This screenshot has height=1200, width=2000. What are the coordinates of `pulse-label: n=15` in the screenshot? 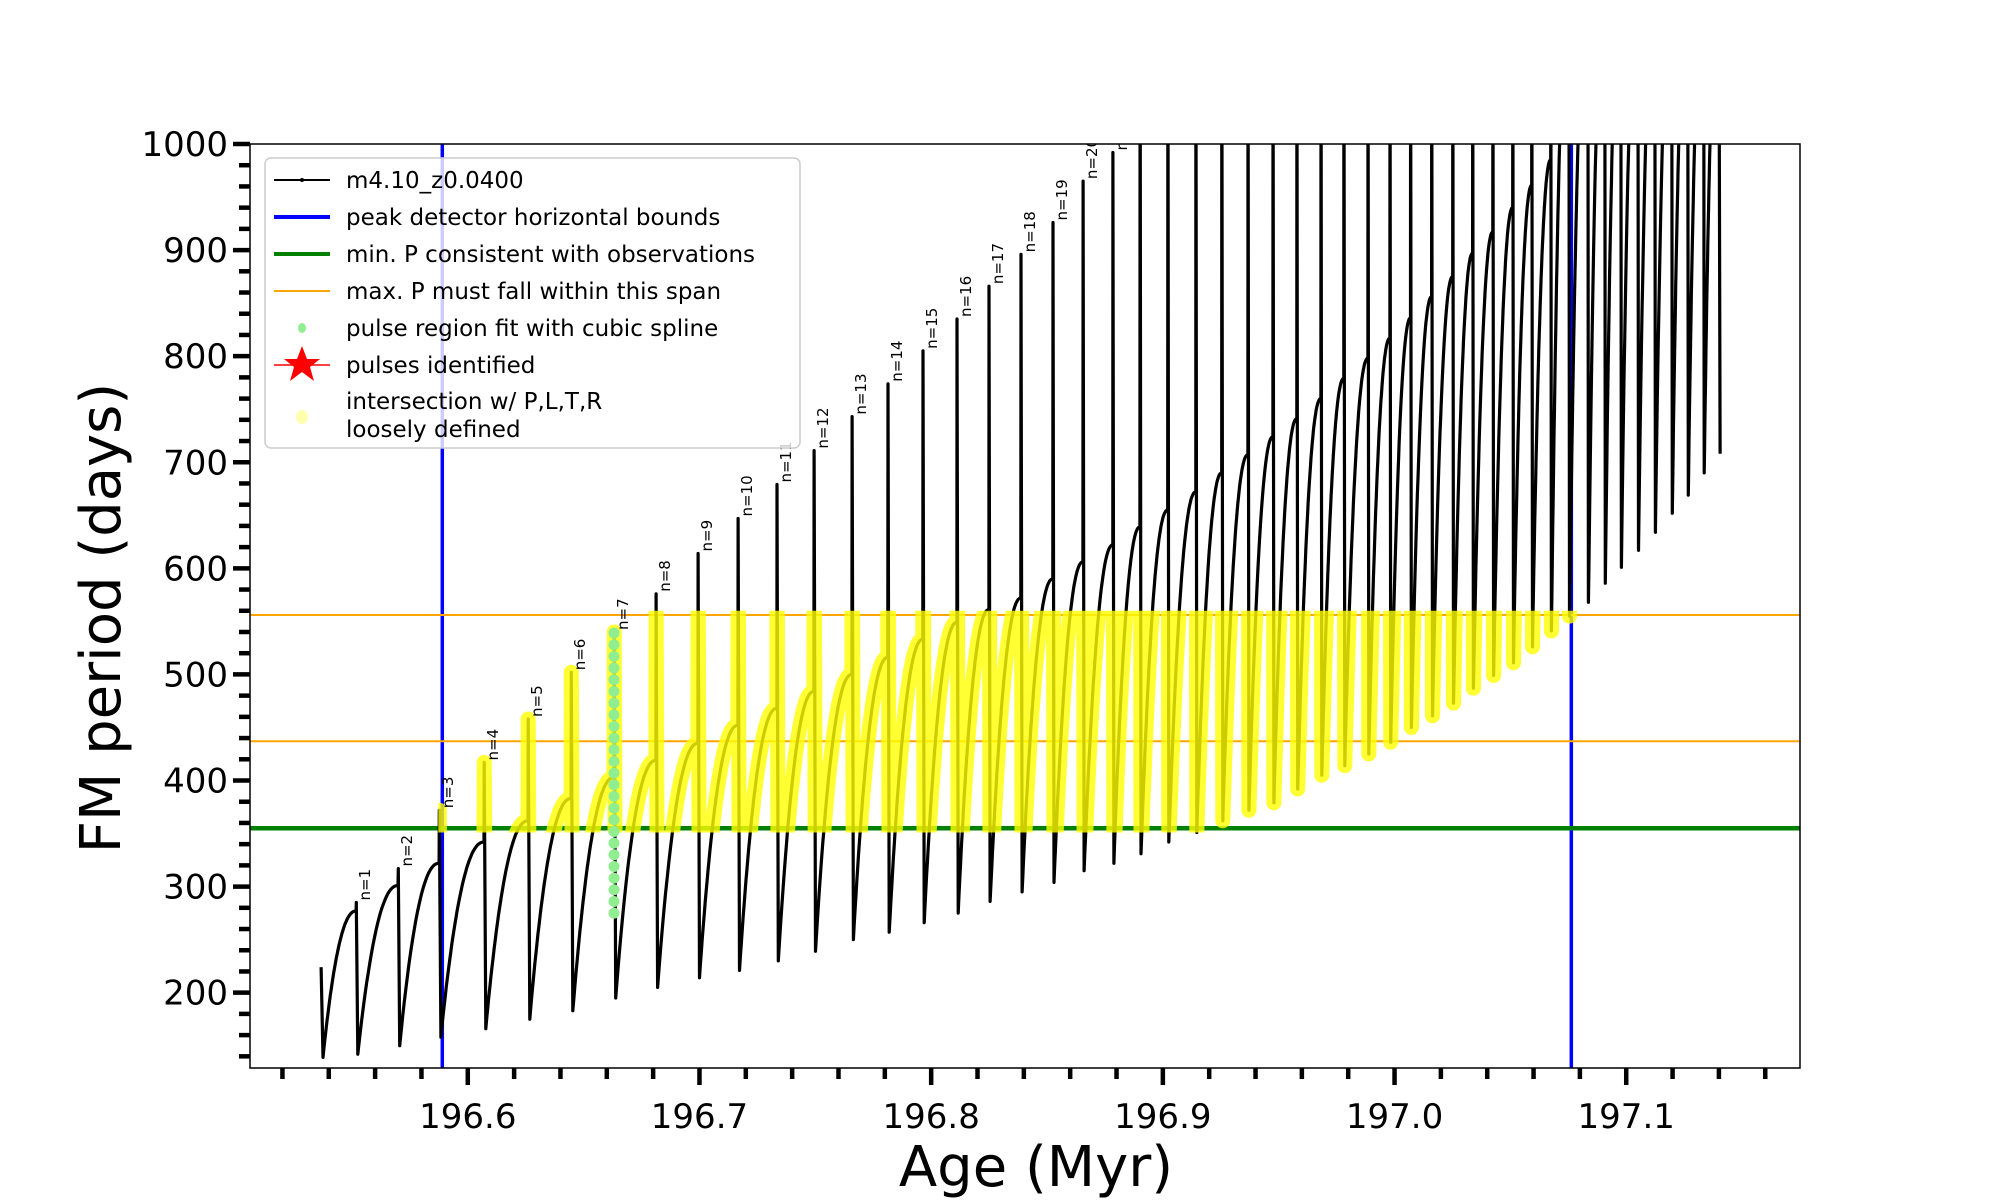 It's located at (932, 328).